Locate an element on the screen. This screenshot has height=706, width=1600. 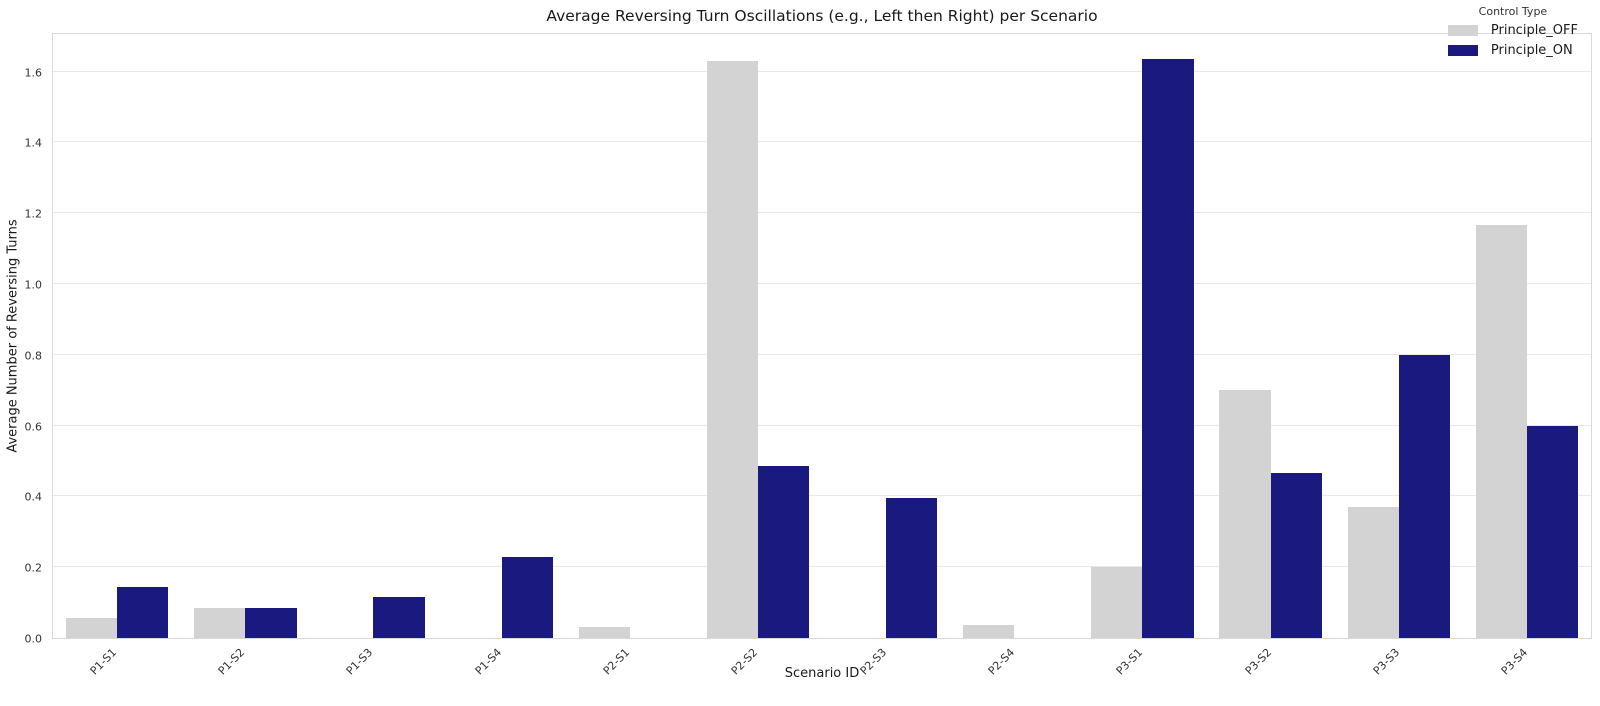
bar-principle_on-p1-s1 is located at coordinates (143, 612).